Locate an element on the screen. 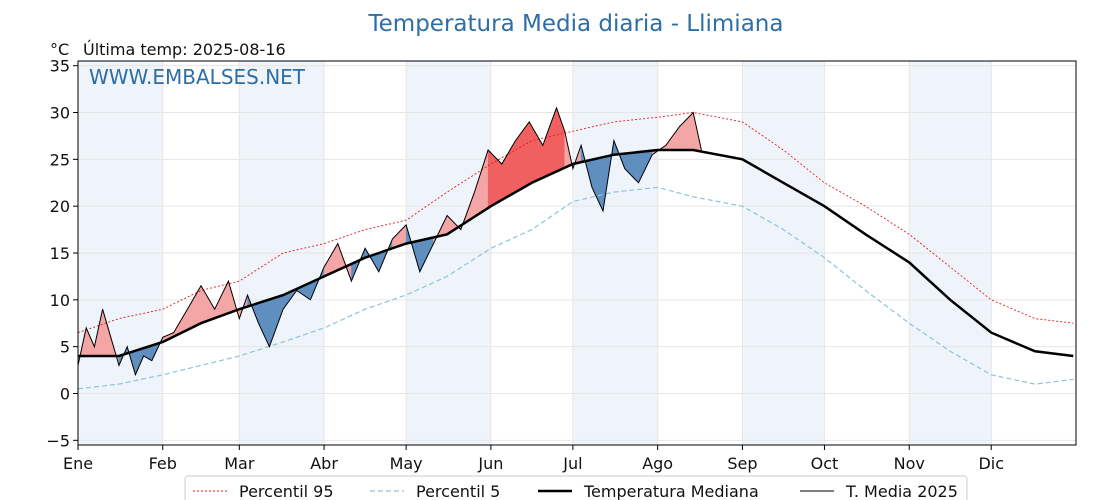 This screenshot has width=1120, height=500. x-tick-label: Nov is located at coordinates (909, 463).